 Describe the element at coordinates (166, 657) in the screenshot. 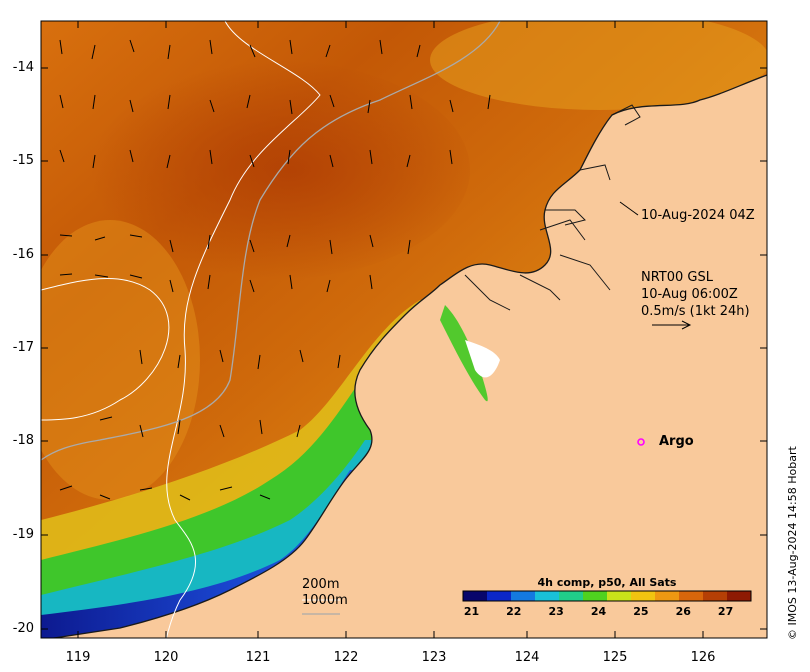

I see `x-tick-label: 120` at that location.